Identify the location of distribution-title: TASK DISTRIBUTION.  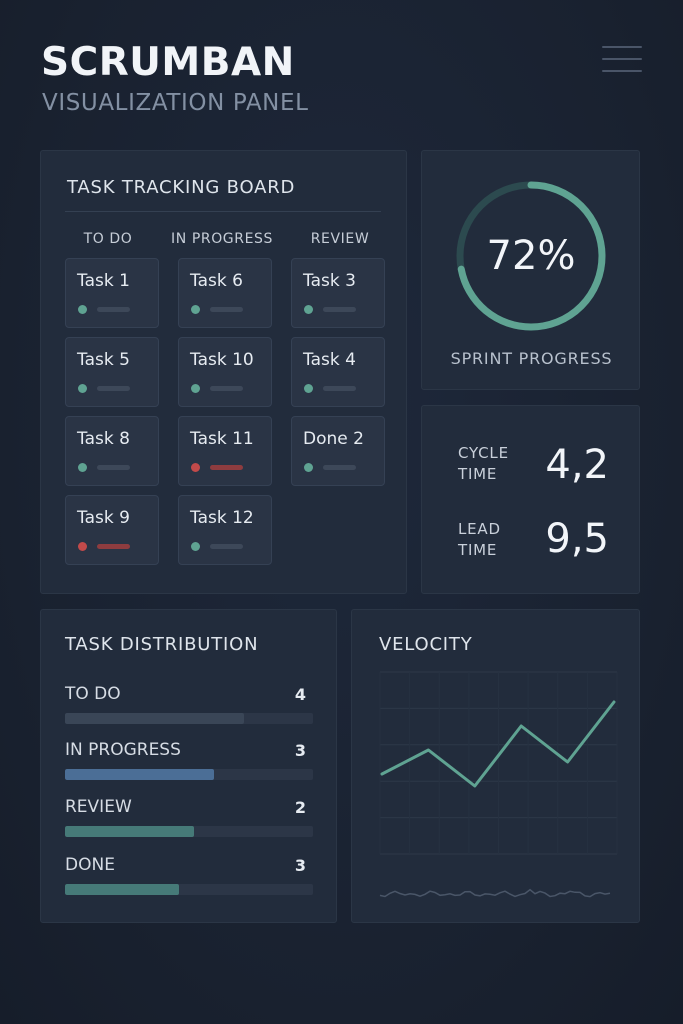
(162, 644).